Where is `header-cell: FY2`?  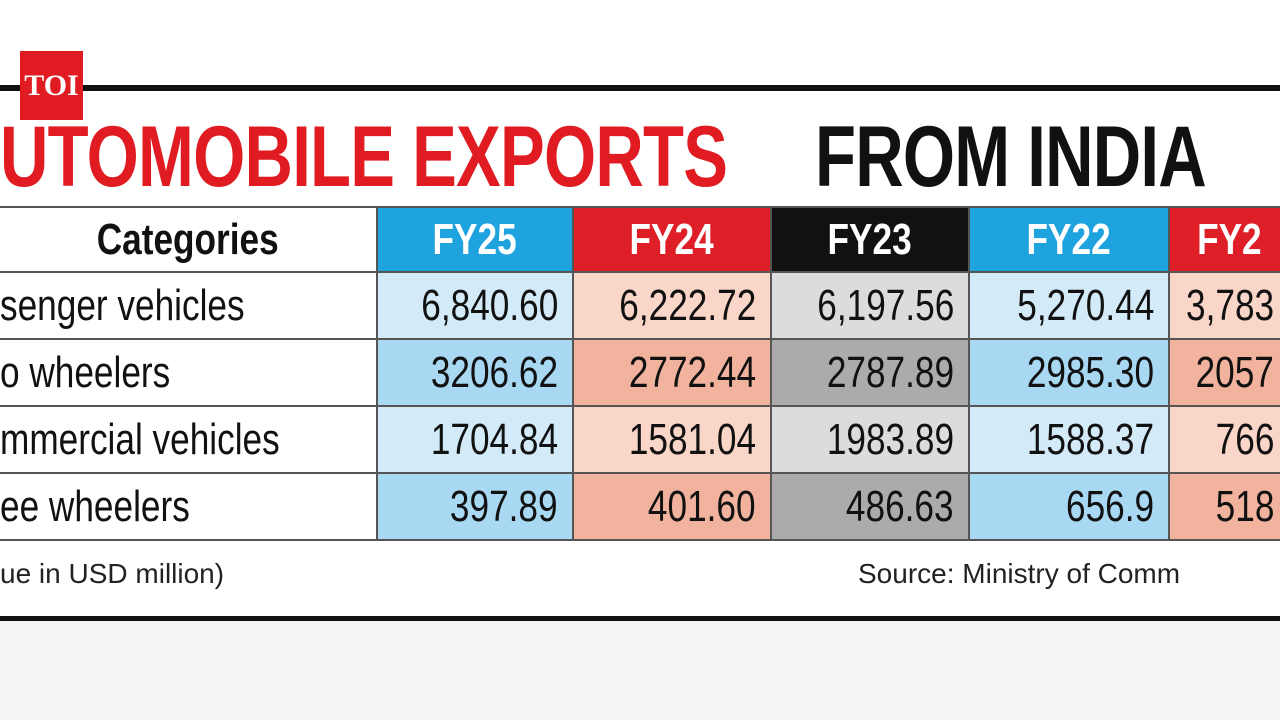 header-cell: FY2 is located at coordinates (1225, 240).